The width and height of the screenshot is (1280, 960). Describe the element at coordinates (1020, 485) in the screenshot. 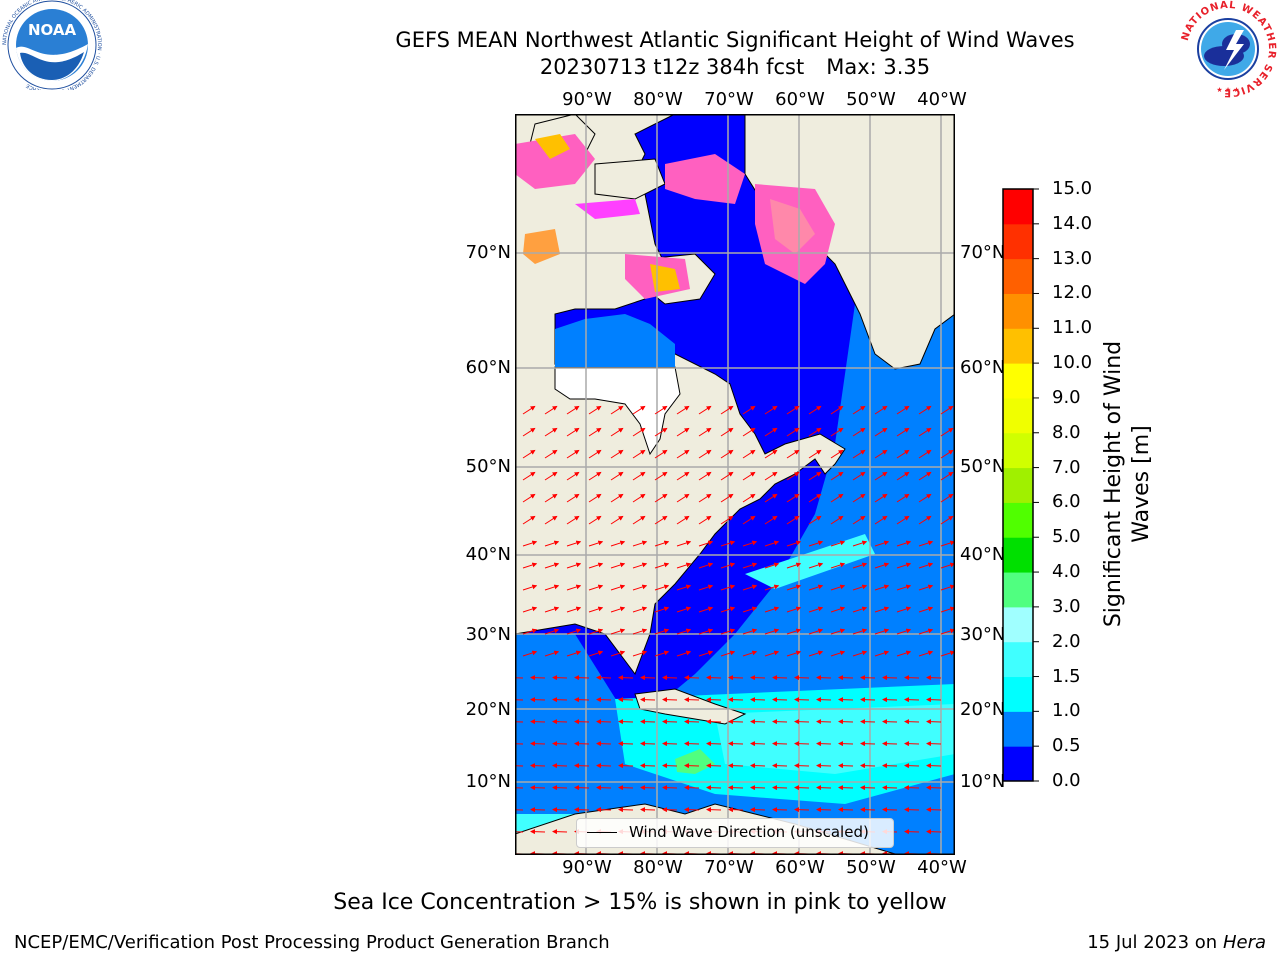

I see `colorbar` at that location.